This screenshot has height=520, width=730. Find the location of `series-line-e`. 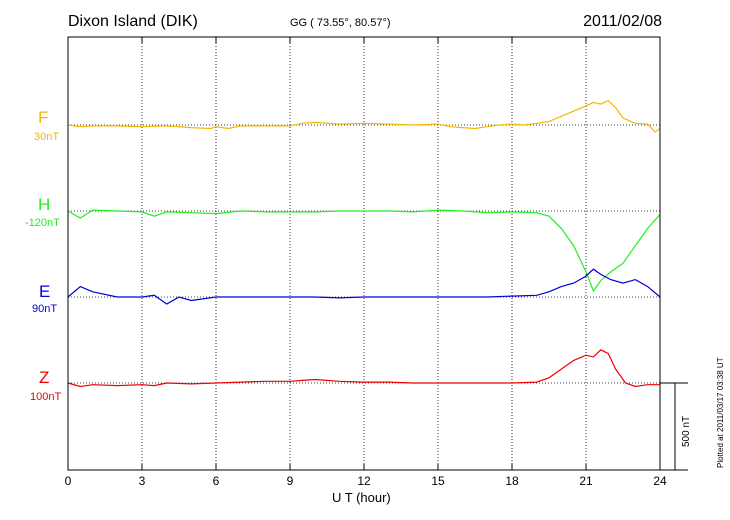

series-line-e is located at coordinates (364, 286).